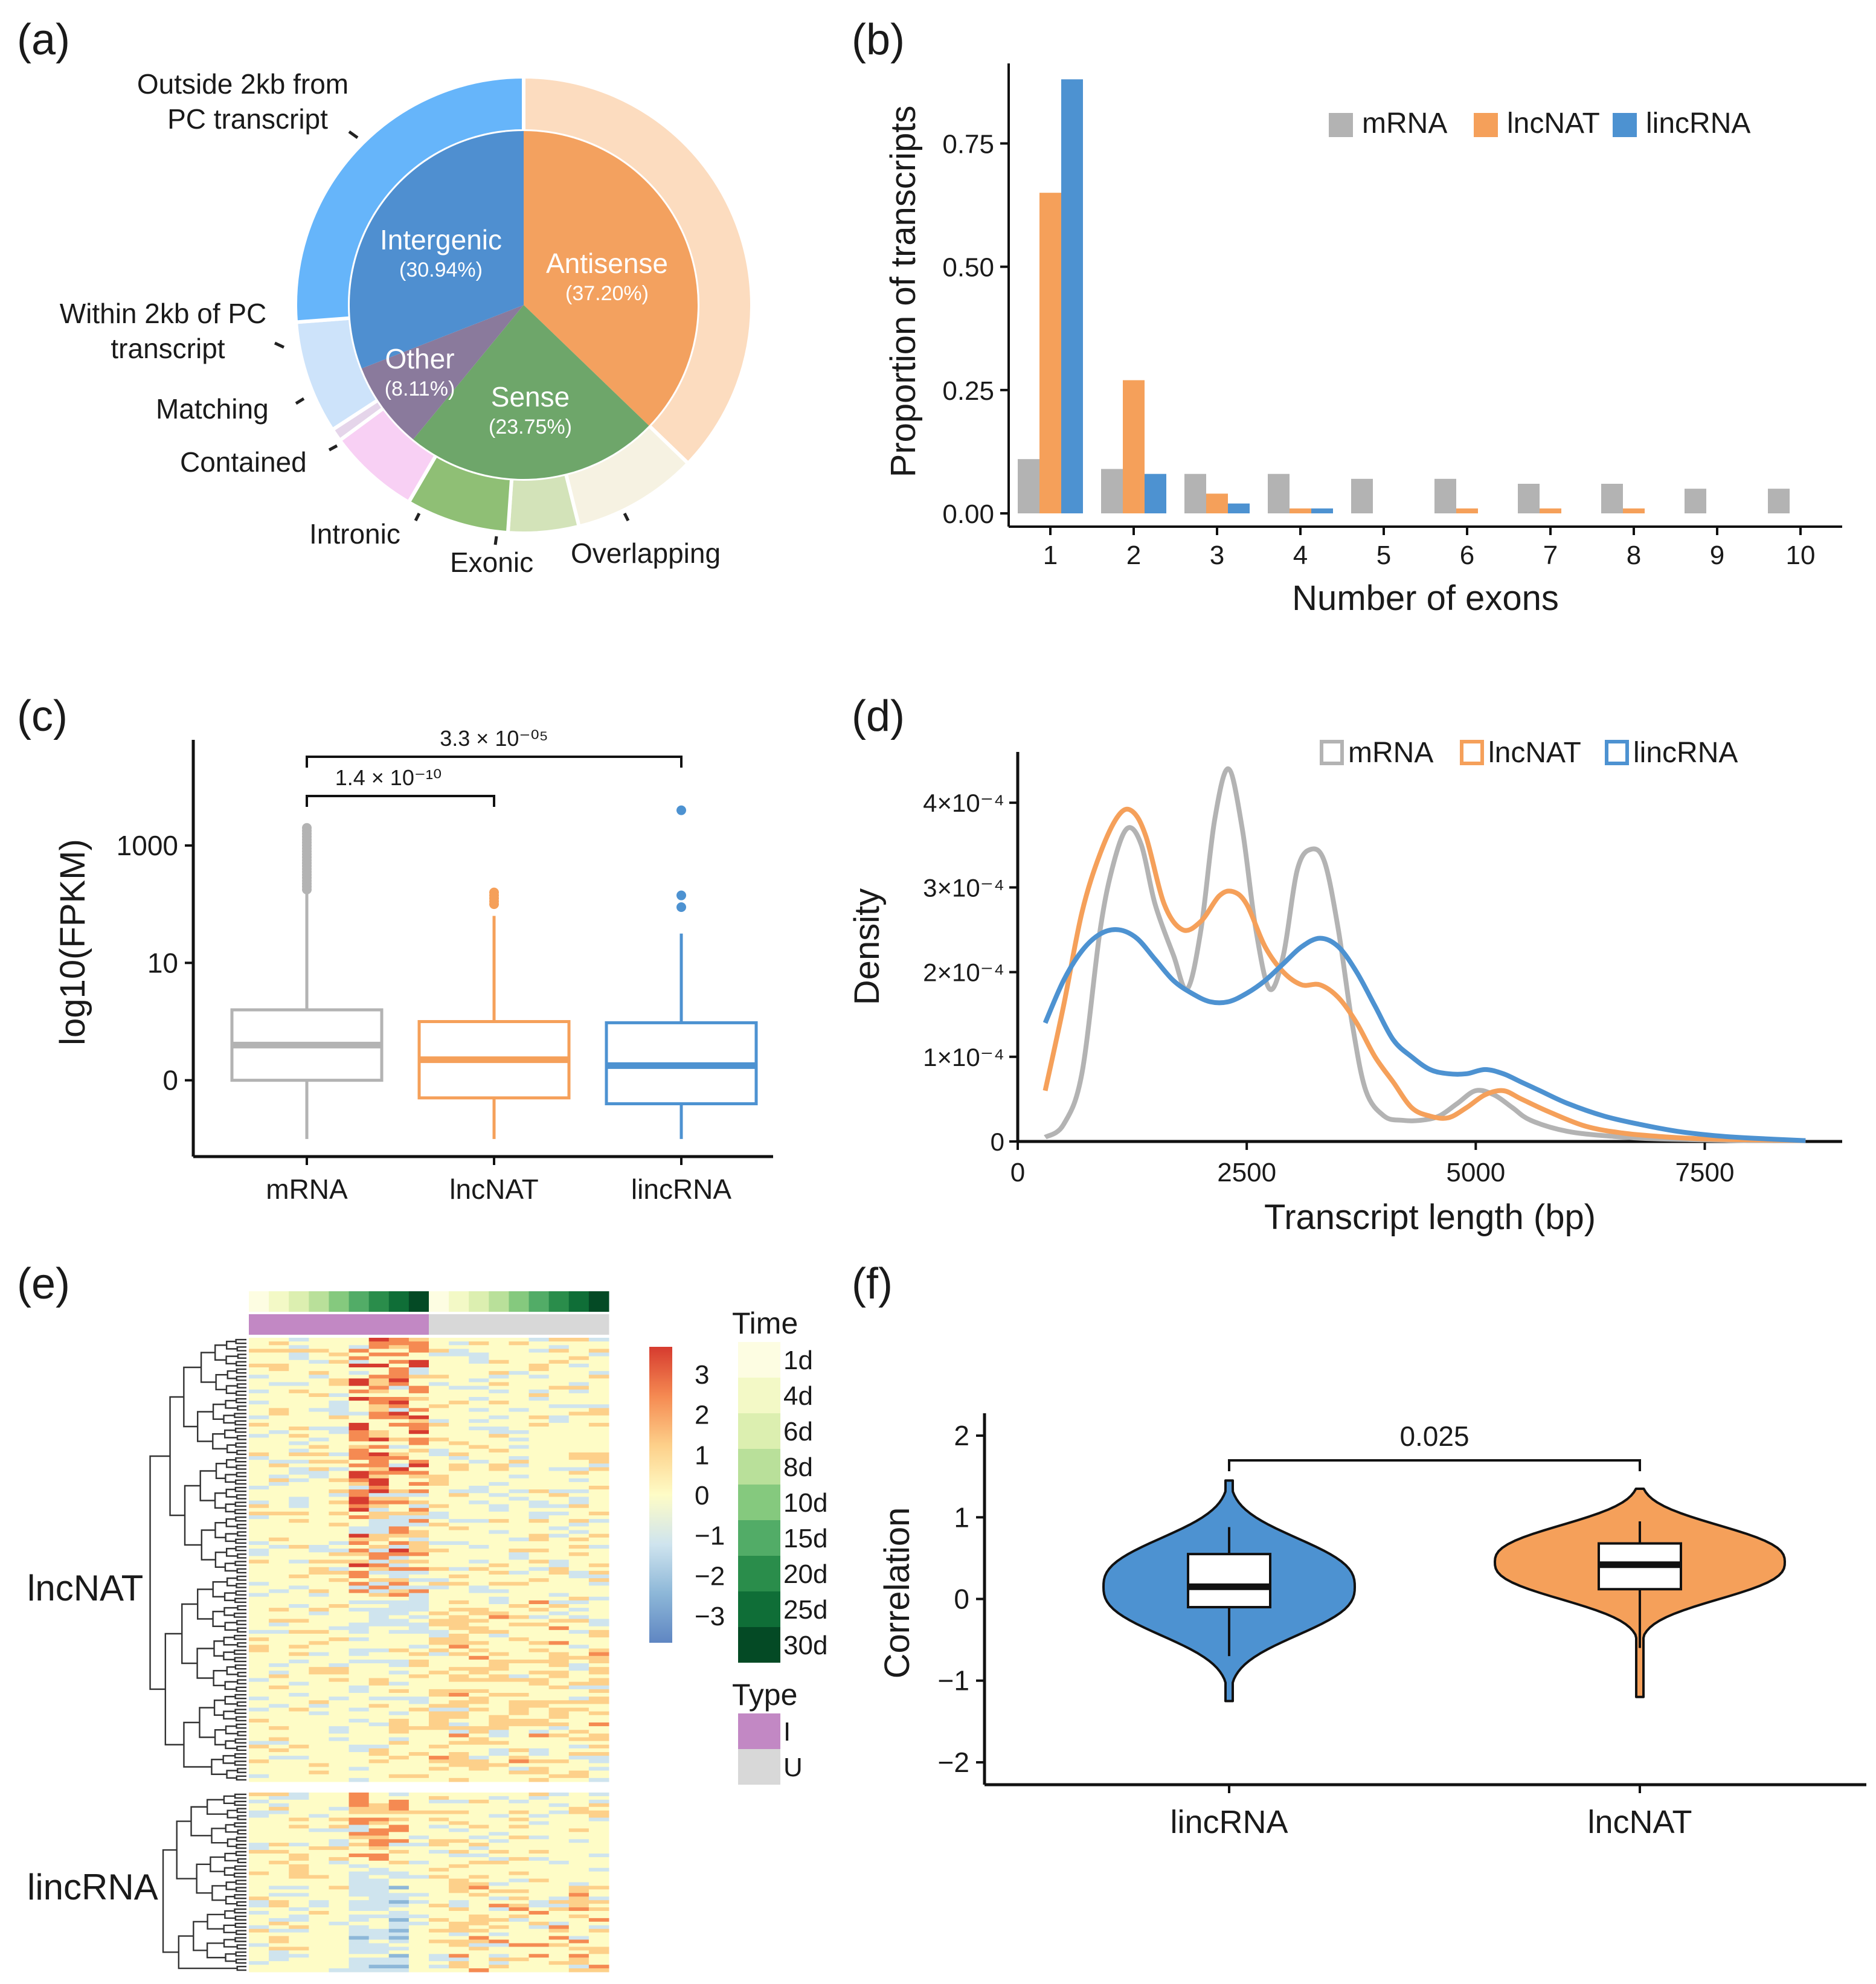 Image resolution: width=1876 pixels, height=1984 pixels. I want to click on significance-bracket, so click(494, 762).